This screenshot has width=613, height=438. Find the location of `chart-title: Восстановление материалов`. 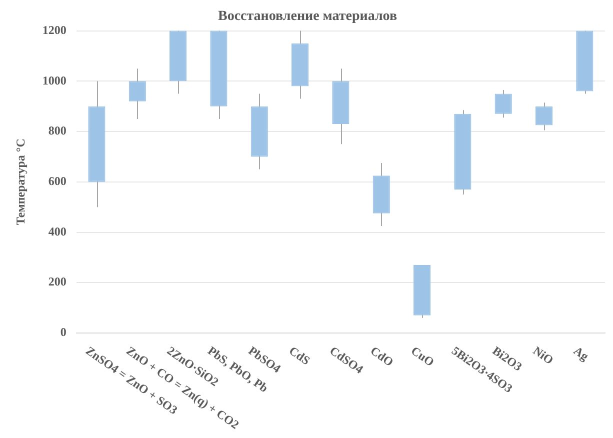

chart-title: Восстановление материалов is located at coordinates (308, 16).